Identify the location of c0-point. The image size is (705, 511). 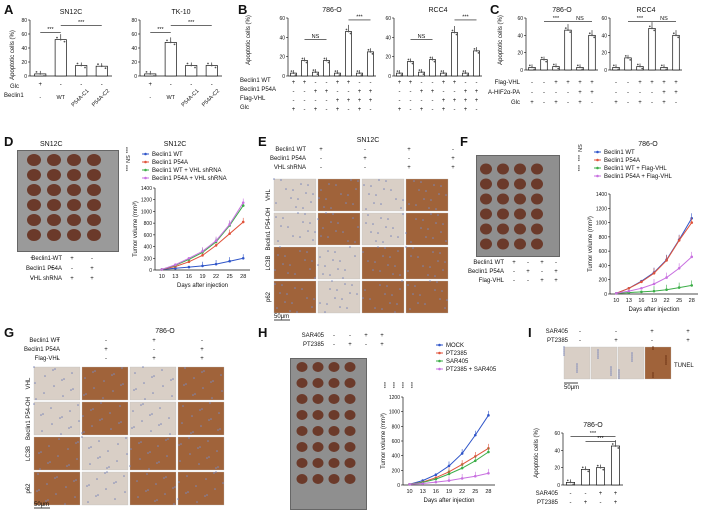
(558, 68).